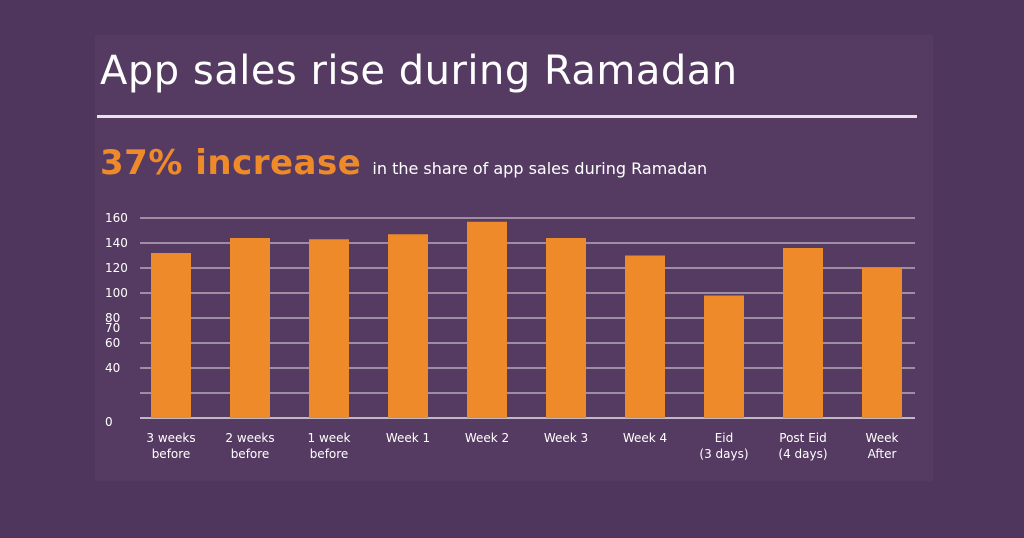  What do you see at coordinates (116, 243) in the screenshot?
I see `y-tick-label: 140` at bounding box center [116, 243].